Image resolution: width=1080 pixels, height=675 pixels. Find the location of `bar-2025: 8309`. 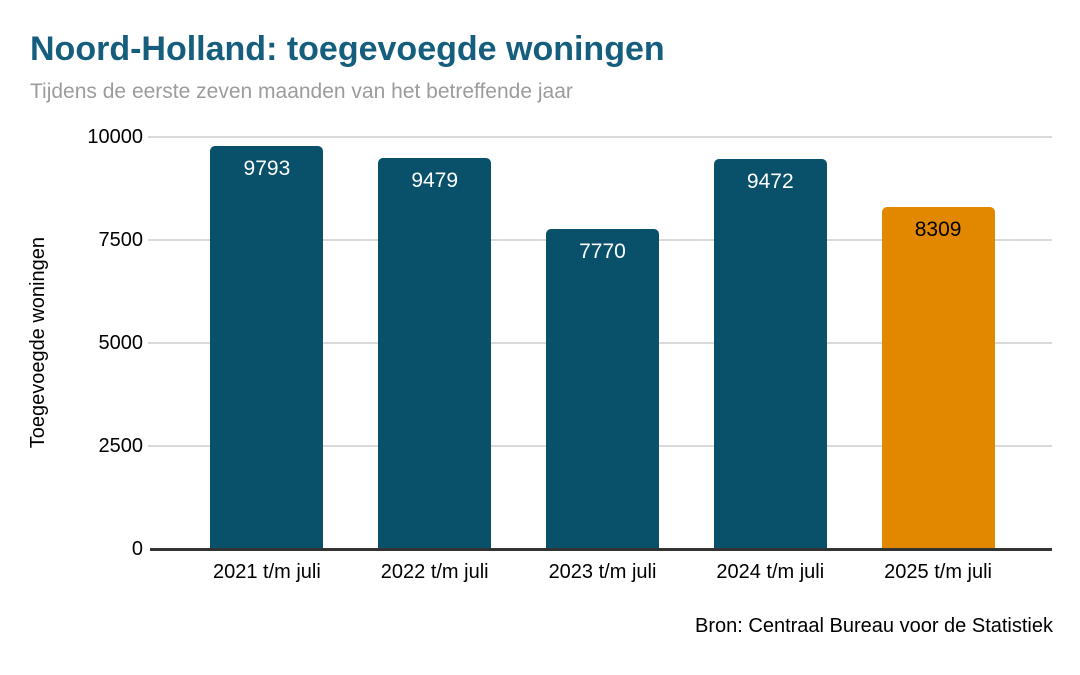

bar-2025: 8309 is located at coordinates (938, 377).